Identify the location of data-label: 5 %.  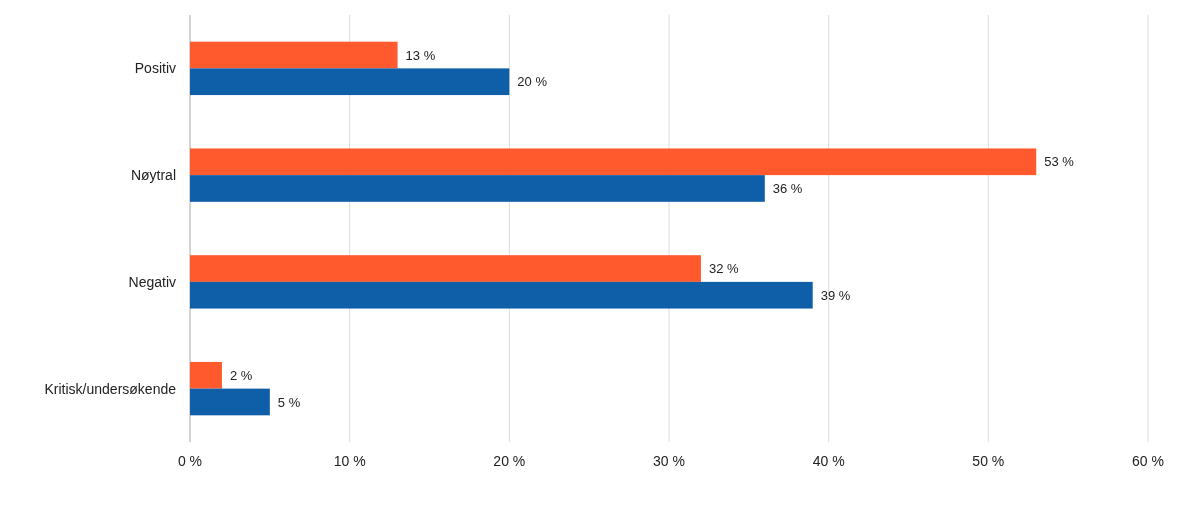
(289, 402).